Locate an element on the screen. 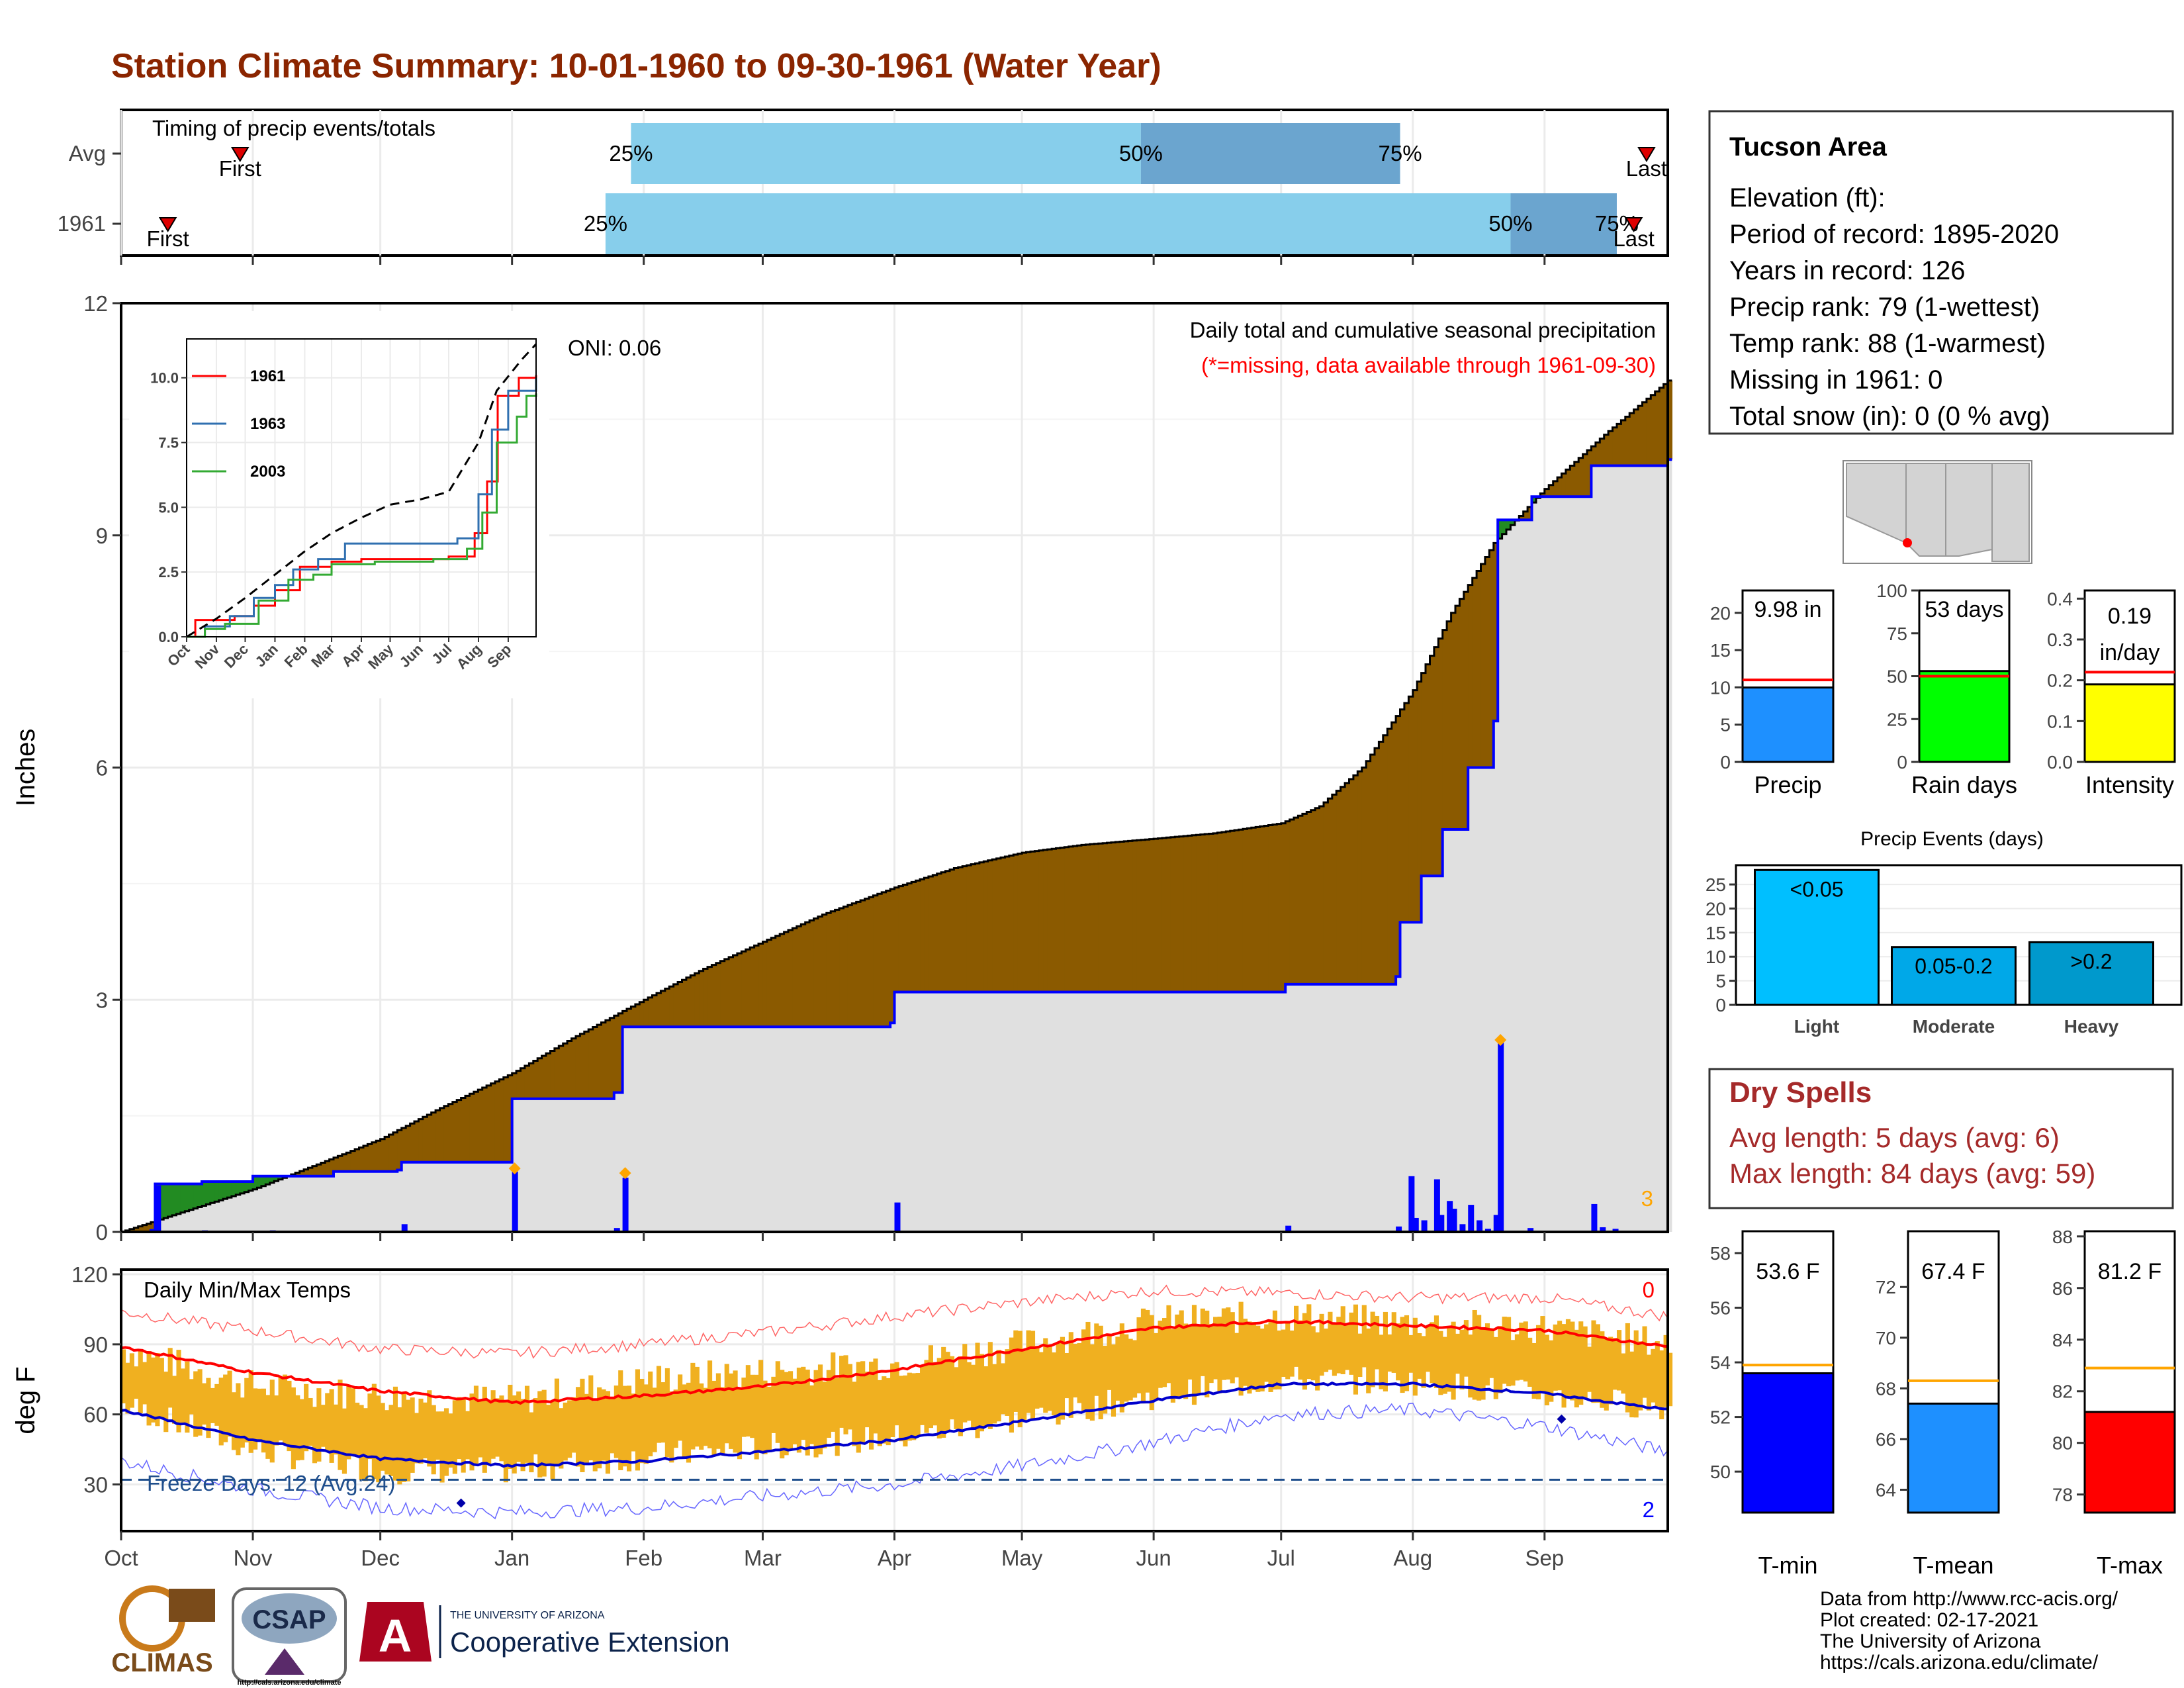  tmin-category-label: T-min is located at coordinates (1788, 1565).